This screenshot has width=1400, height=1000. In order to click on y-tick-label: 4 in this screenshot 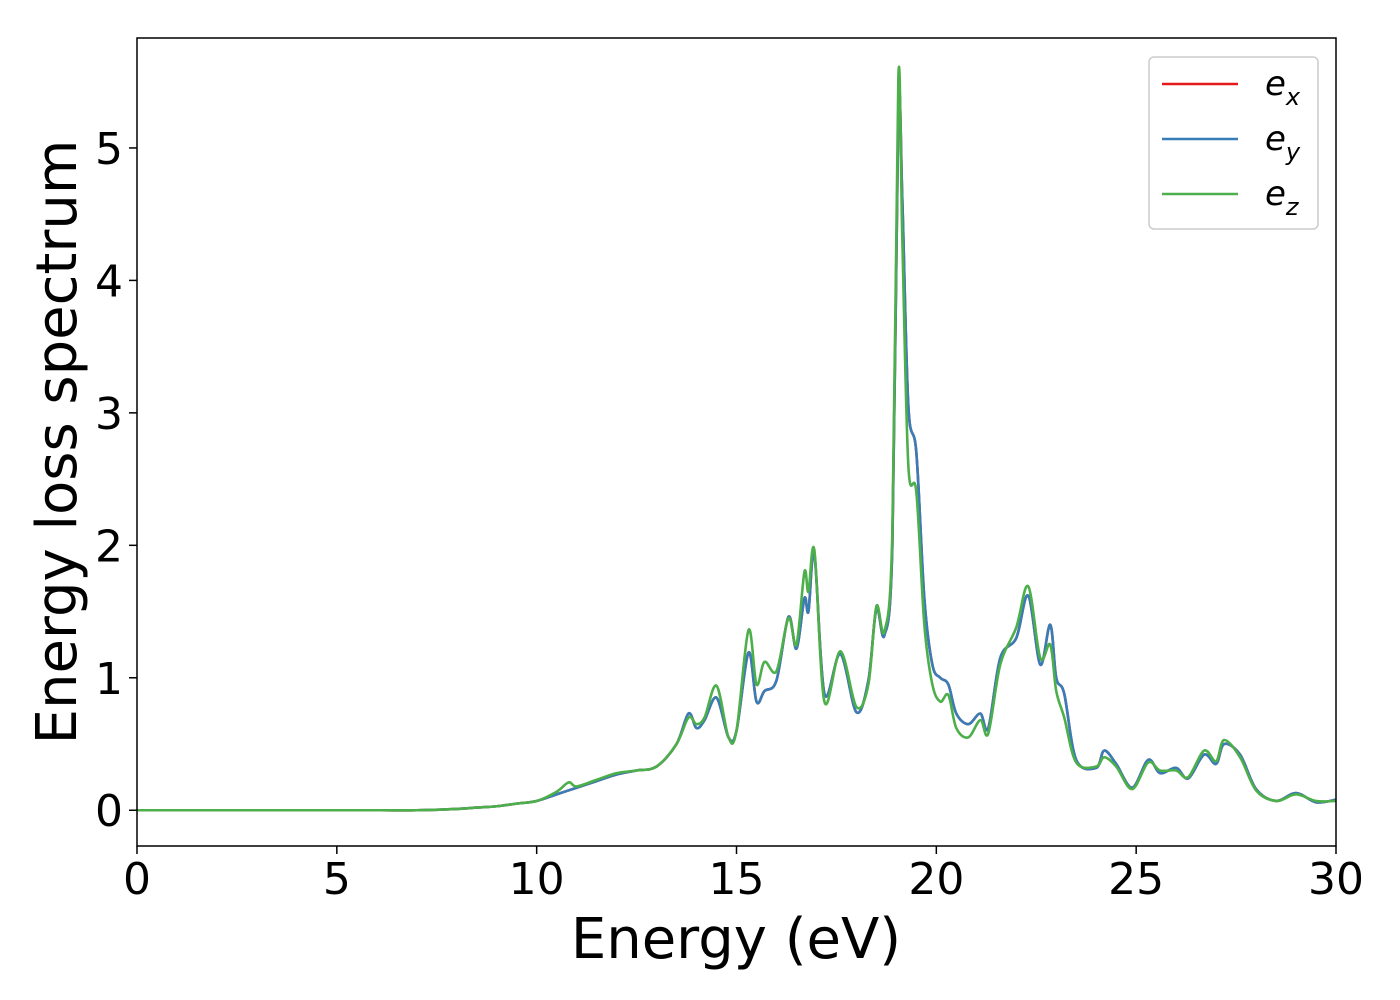, I will do `click(109, 281)`.